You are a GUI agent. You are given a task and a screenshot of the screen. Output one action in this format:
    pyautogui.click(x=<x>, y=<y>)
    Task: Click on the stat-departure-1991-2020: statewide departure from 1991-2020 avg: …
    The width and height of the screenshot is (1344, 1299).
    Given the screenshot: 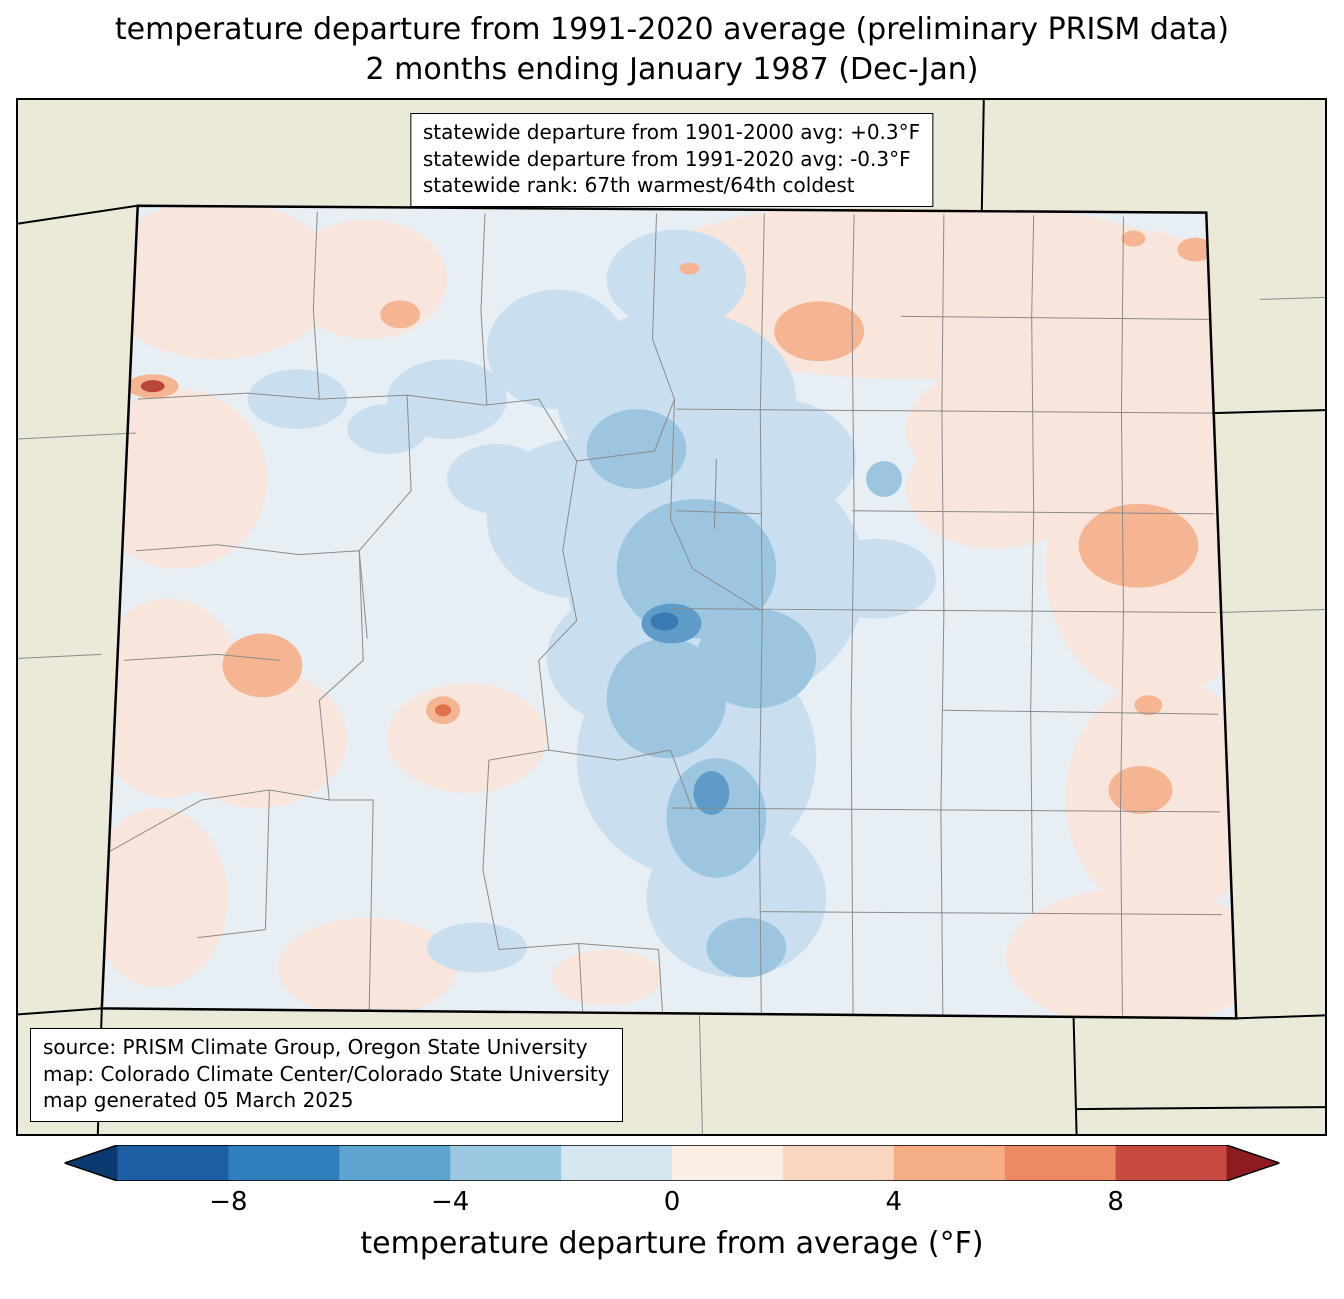 What is the action you would take?
    pyautogui.click(x=666, y=158)
    